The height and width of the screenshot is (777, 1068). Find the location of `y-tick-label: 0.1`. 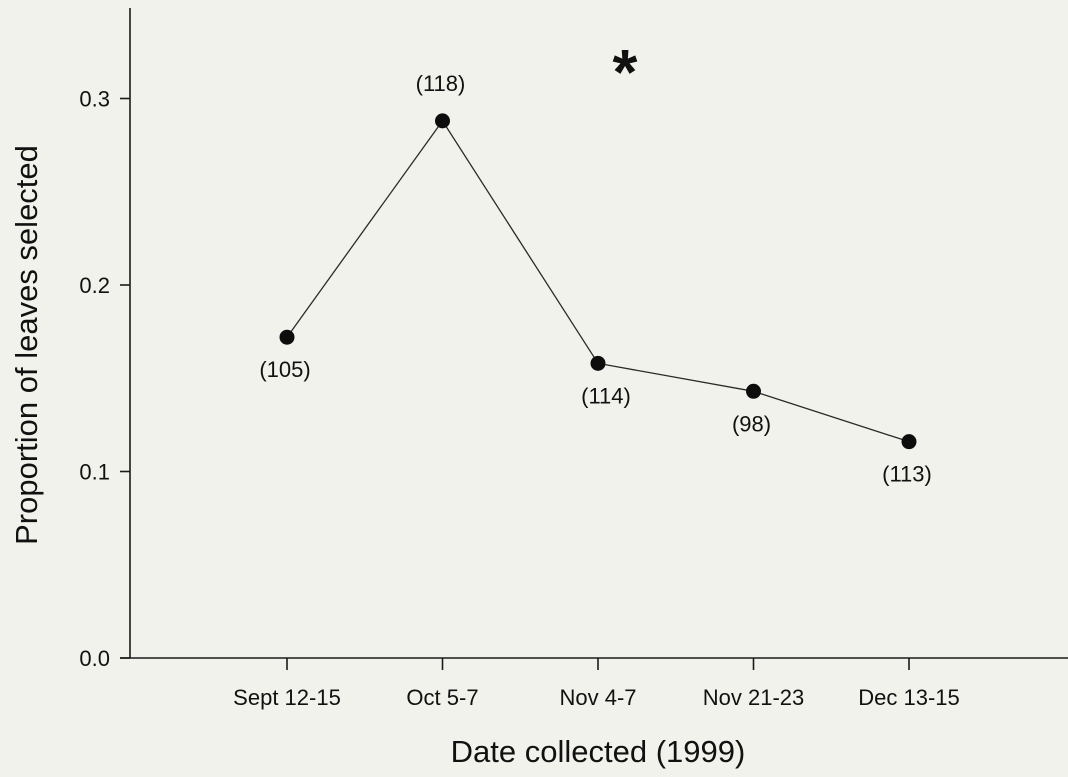

y-tick-label: 0.1 is located at coordinates (94, 472).